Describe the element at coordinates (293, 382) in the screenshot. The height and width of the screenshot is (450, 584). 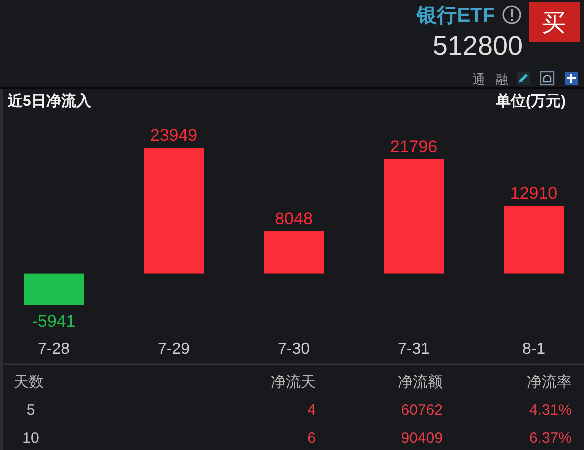
I see `annotation: 净流天` at that location.